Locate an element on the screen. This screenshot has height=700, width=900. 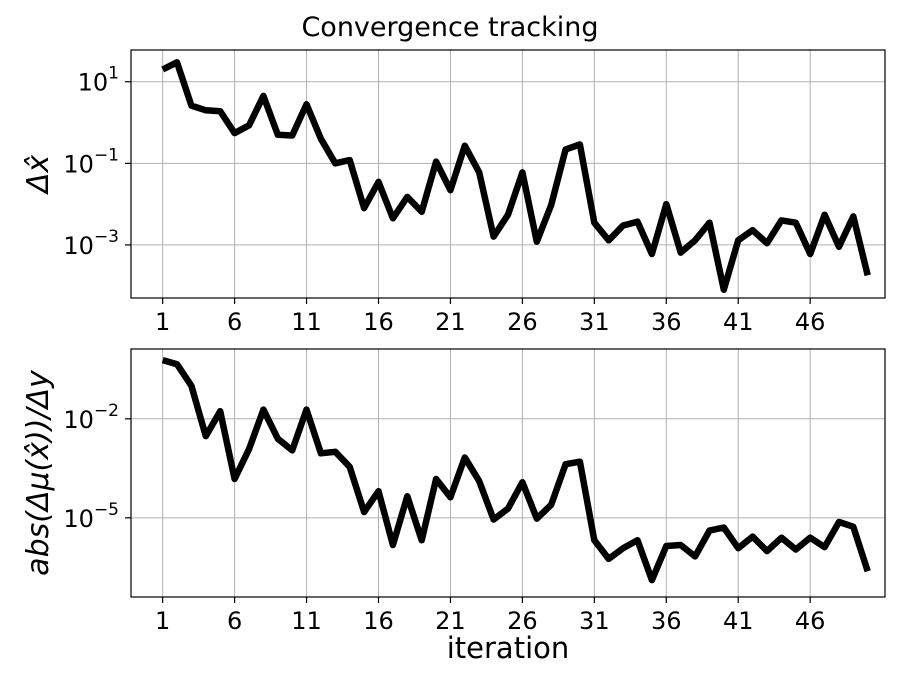
x-tick-labels-top: 1 6 11 16 21 26 31 36 41 46 is located at coordinates (490, 322).